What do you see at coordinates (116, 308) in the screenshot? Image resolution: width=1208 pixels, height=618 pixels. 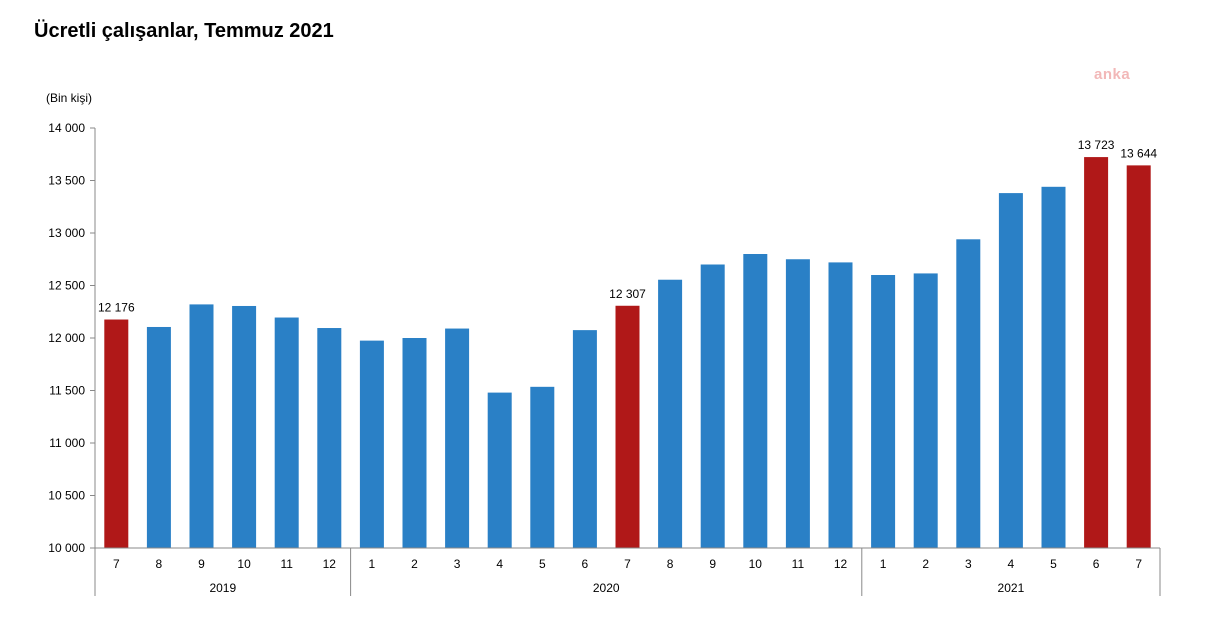 I see `data-label: 12 176` at bounding box center [116, 308].